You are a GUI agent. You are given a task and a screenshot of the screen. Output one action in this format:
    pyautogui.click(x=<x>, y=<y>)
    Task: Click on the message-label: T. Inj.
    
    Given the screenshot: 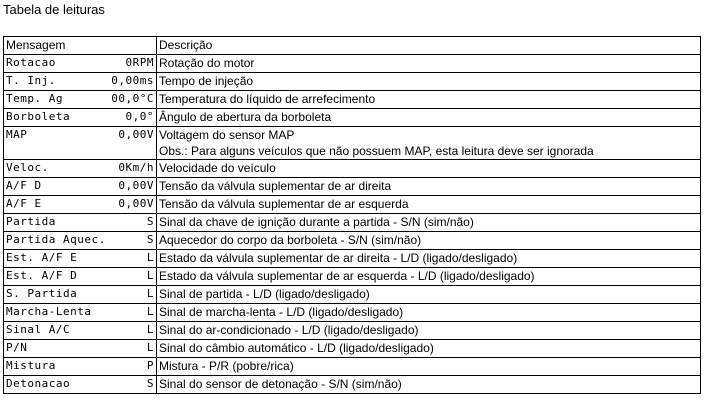 What is the action you would take?
    pyautogui.click(x=31, y=80)
    